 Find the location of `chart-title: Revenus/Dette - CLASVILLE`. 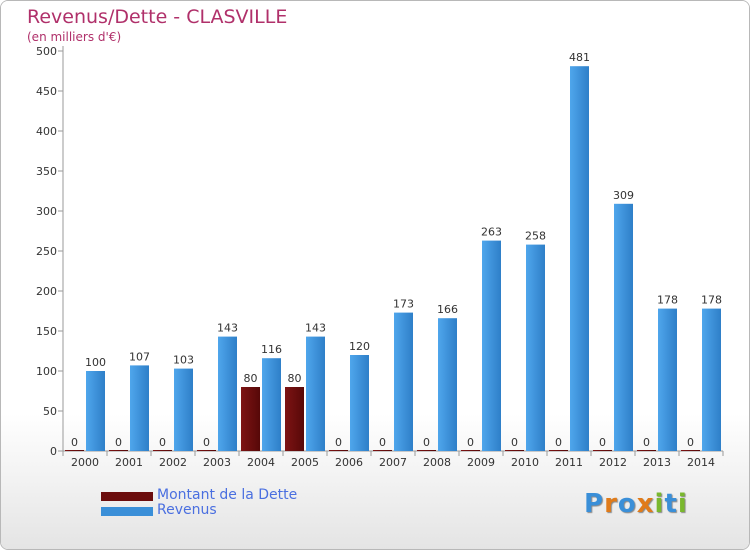

chart-title: Revenus/Dette - CLASVILLE is located at coordinates (157, 17).